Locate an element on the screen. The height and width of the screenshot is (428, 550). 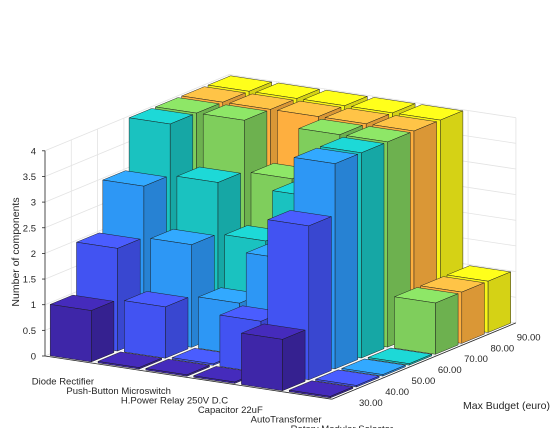
z-tick-label: 3 is located at coordinates (33, 203).